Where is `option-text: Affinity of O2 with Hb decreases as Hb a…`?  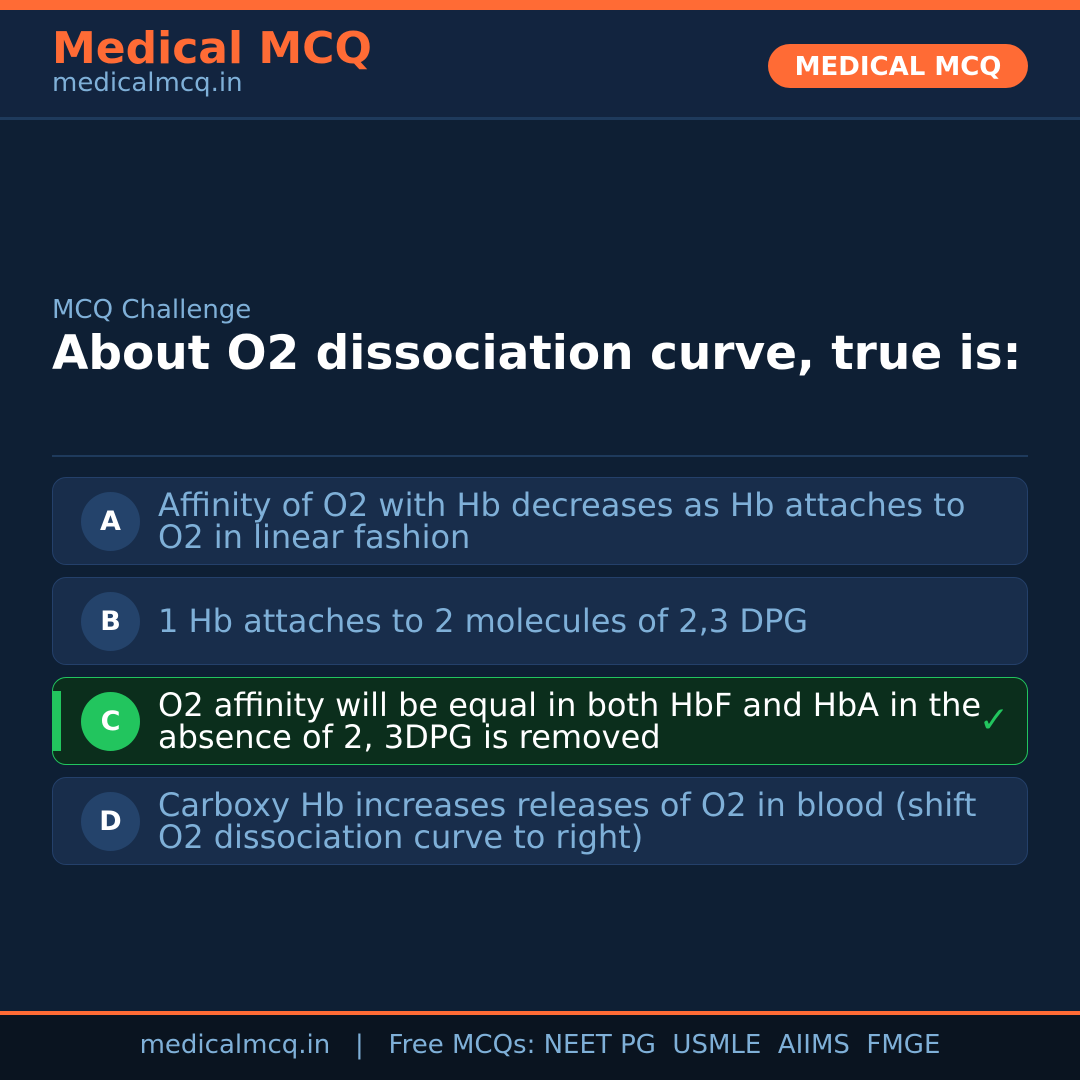 option-text: Affinity of O2 with Hb decreases as Hb a… is located at coordinates (562, 521).